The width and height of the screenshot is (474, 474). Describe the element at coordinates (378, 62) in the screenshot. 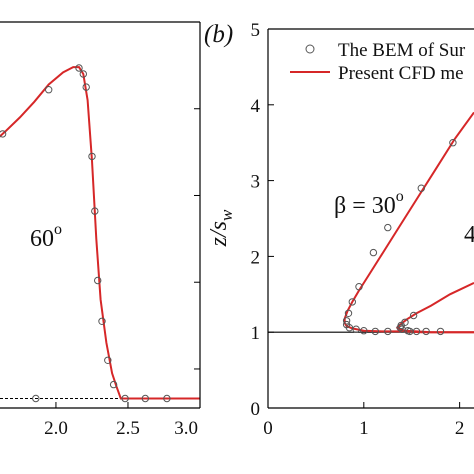

I see `panel-b-legend: The BEM of Sur Present CFD me` at that location.